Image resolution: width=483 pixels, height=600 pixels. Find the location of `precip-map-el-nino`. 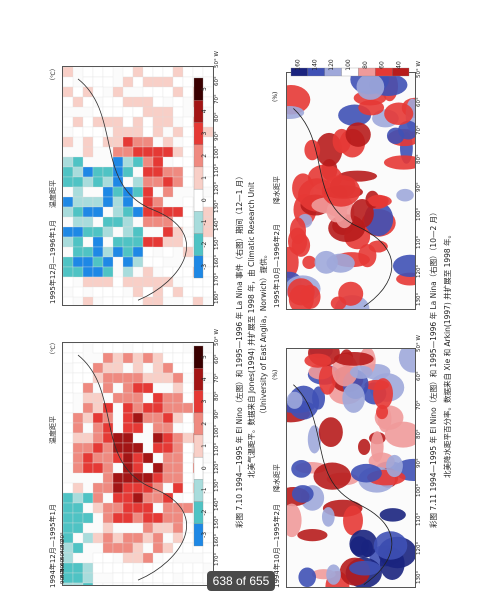

precip-map-el-nino is located at coordinates (351, 468).